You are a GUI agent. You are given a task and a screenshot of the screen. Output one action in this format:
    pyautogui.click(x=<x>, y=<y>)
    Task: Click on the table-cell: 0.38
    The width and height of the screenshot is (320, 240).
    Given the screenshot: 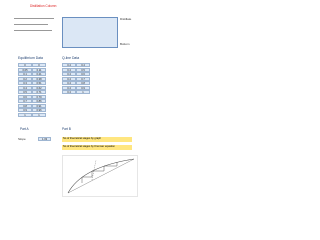 What is the action you would take?
    pyautogui.click(x=39, y=78)
    